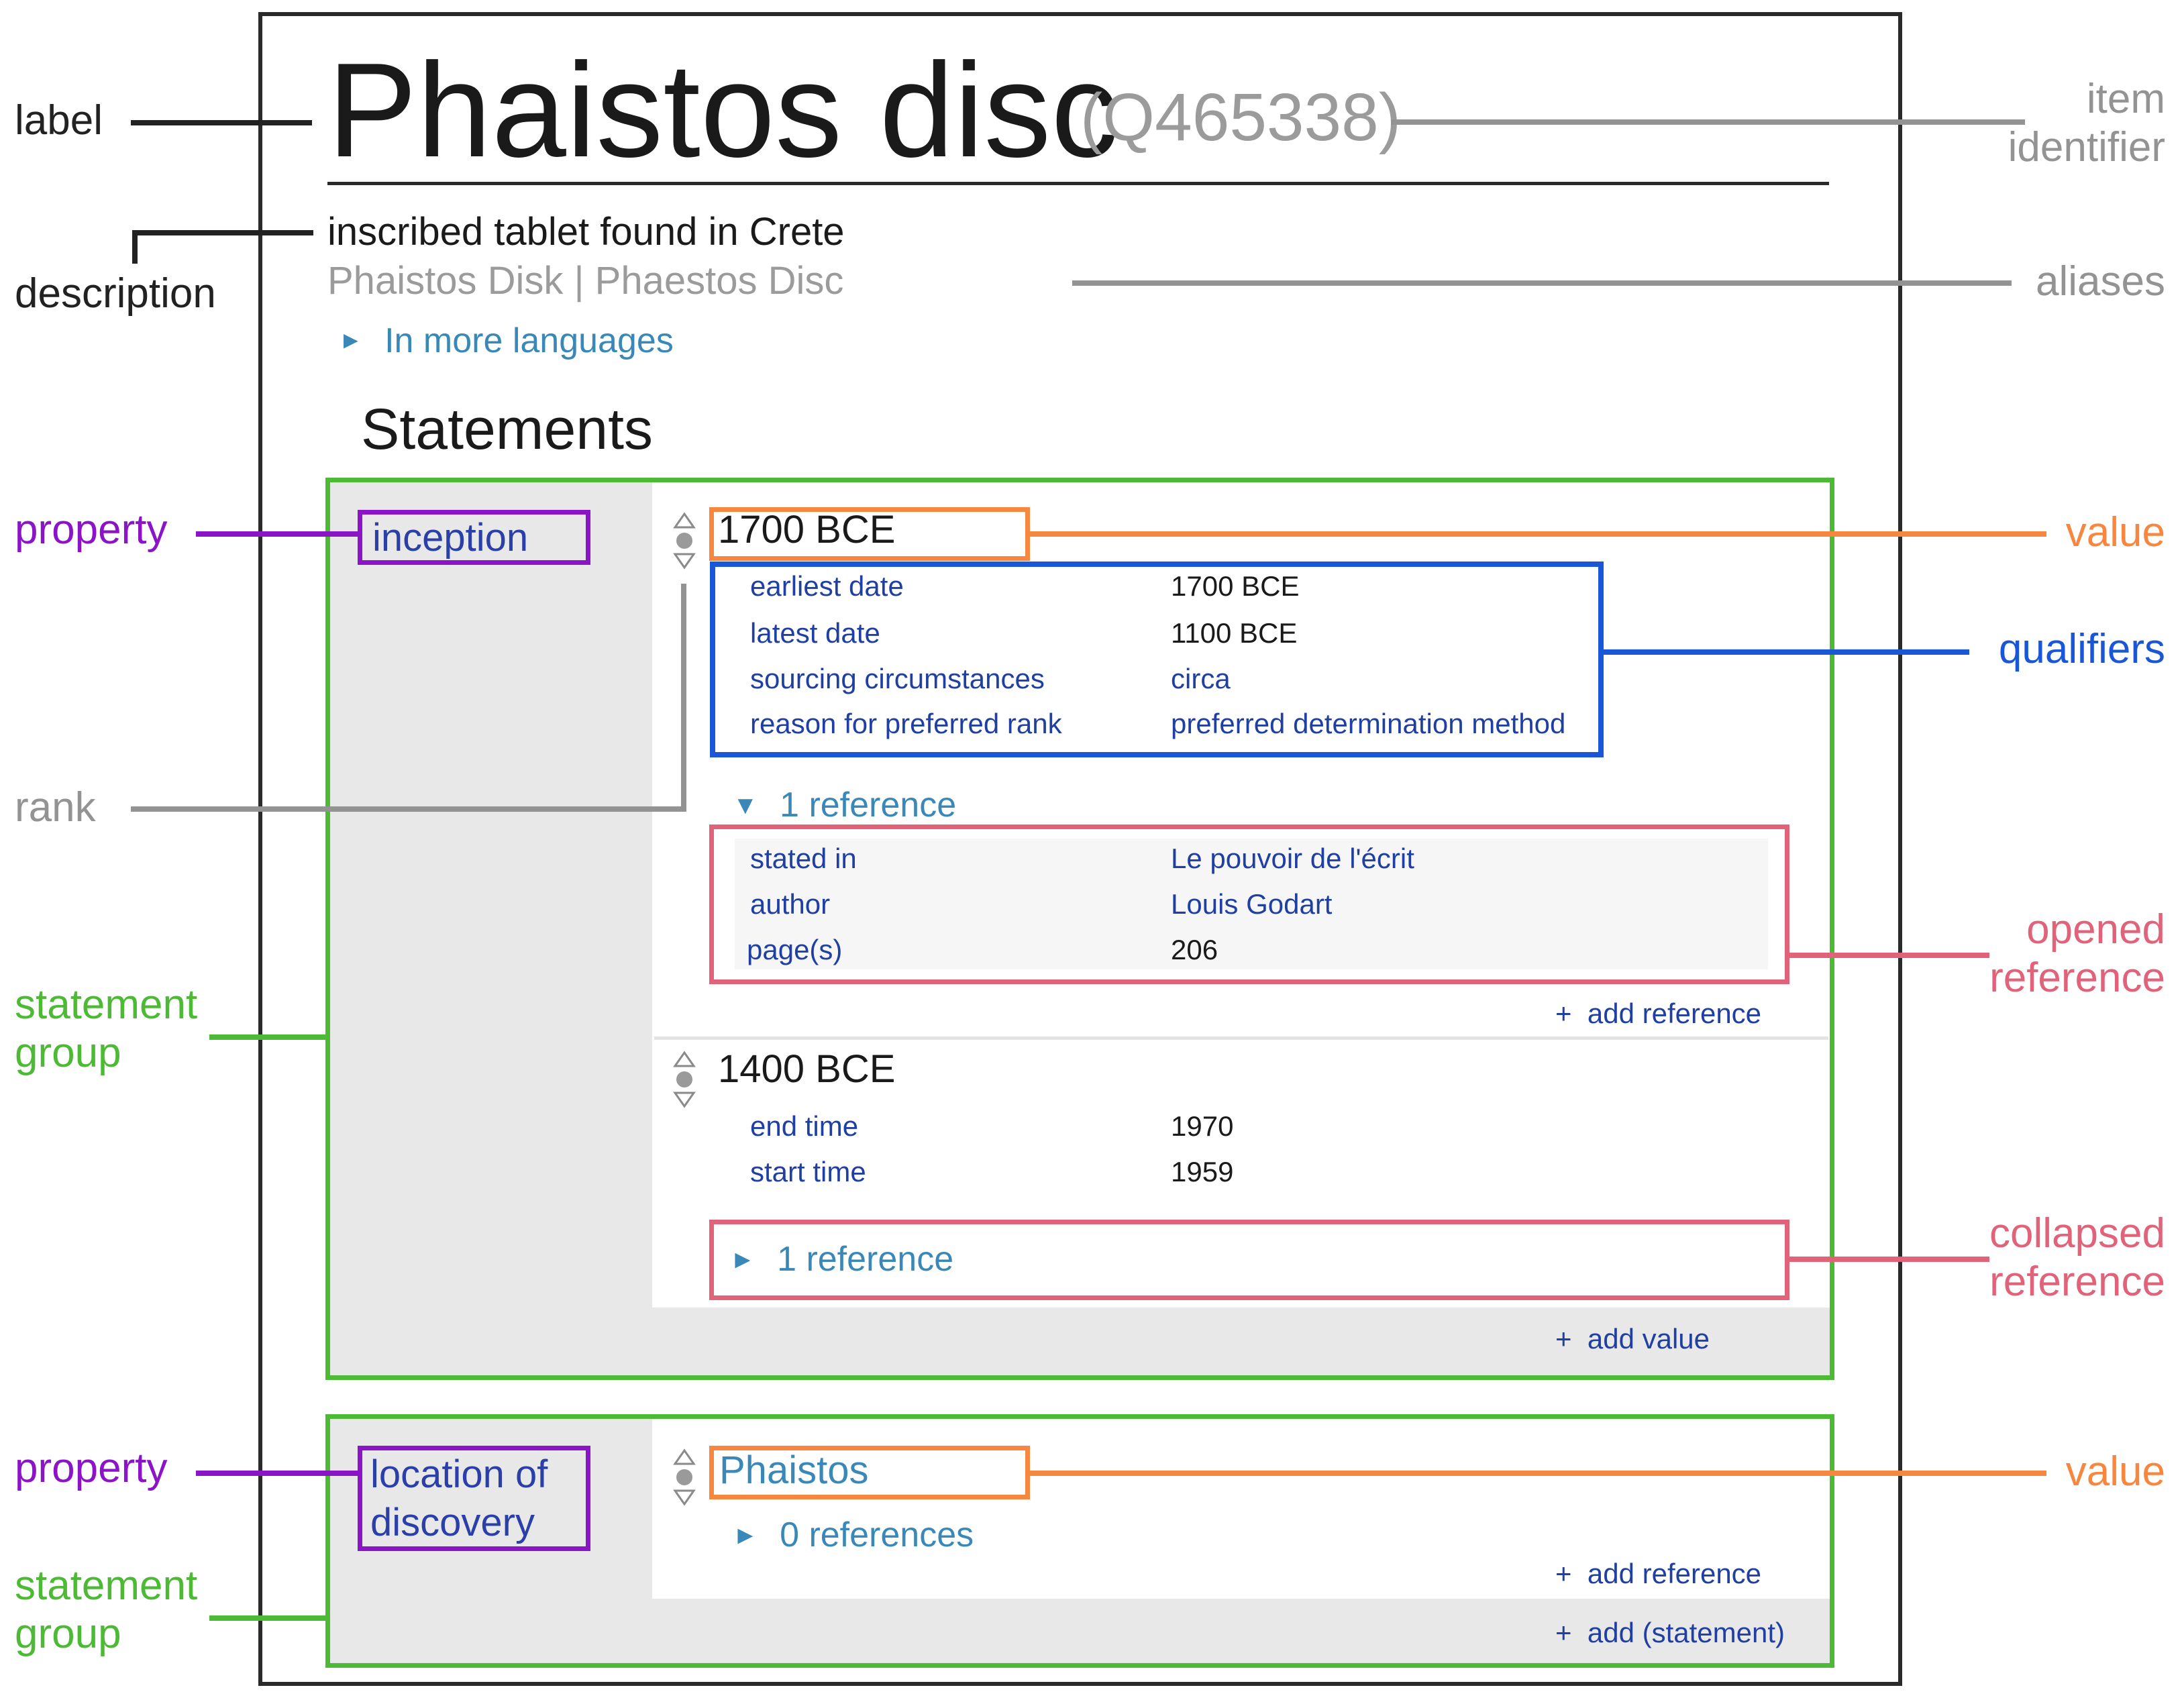 The width and height of the screenshot is (2184, 1702). Describe the element at coordinates (222, 232) in the screenshot. I see `connector-description-h` at that location.